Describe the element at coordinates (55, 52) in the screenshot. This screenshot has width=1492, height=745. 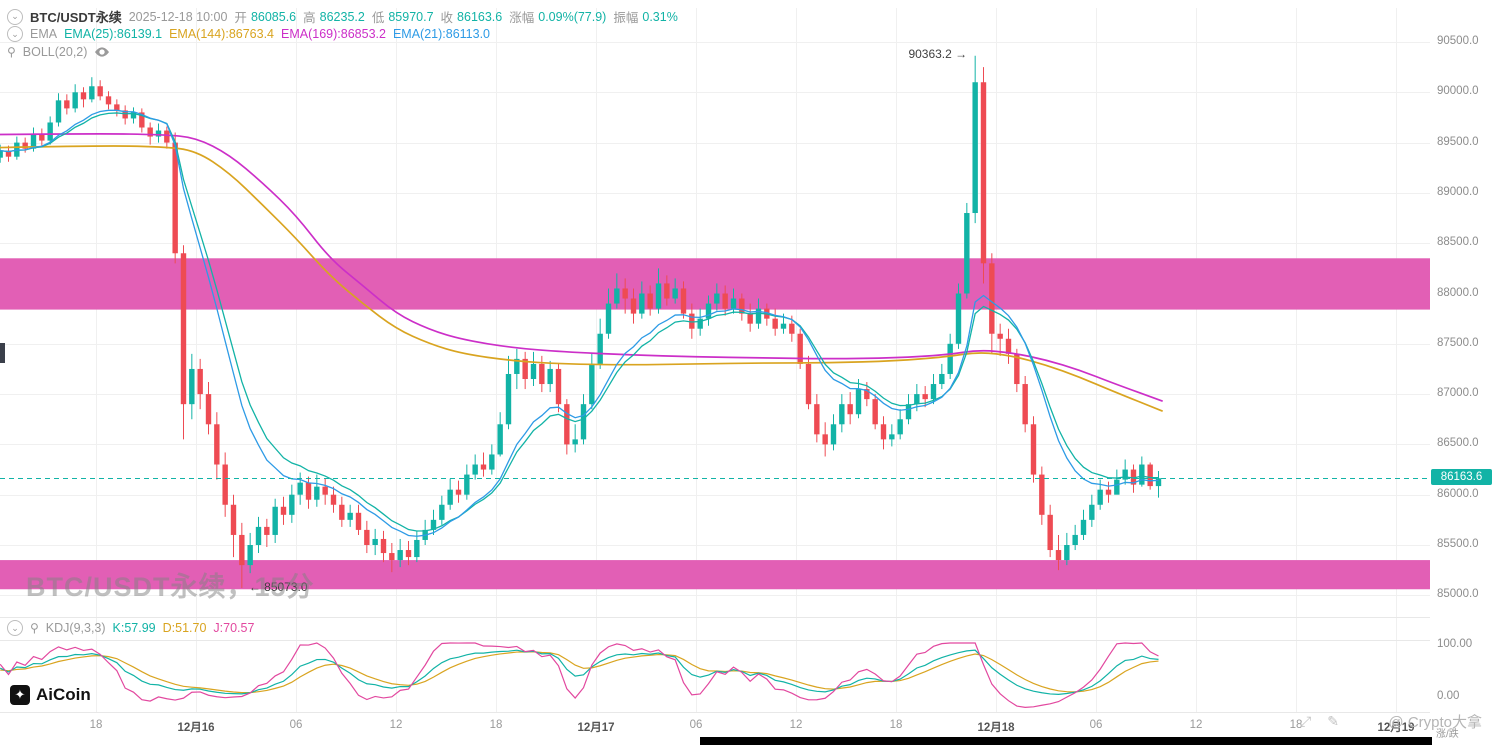
I see `boll-label: BOLL(20,2)` at that location.